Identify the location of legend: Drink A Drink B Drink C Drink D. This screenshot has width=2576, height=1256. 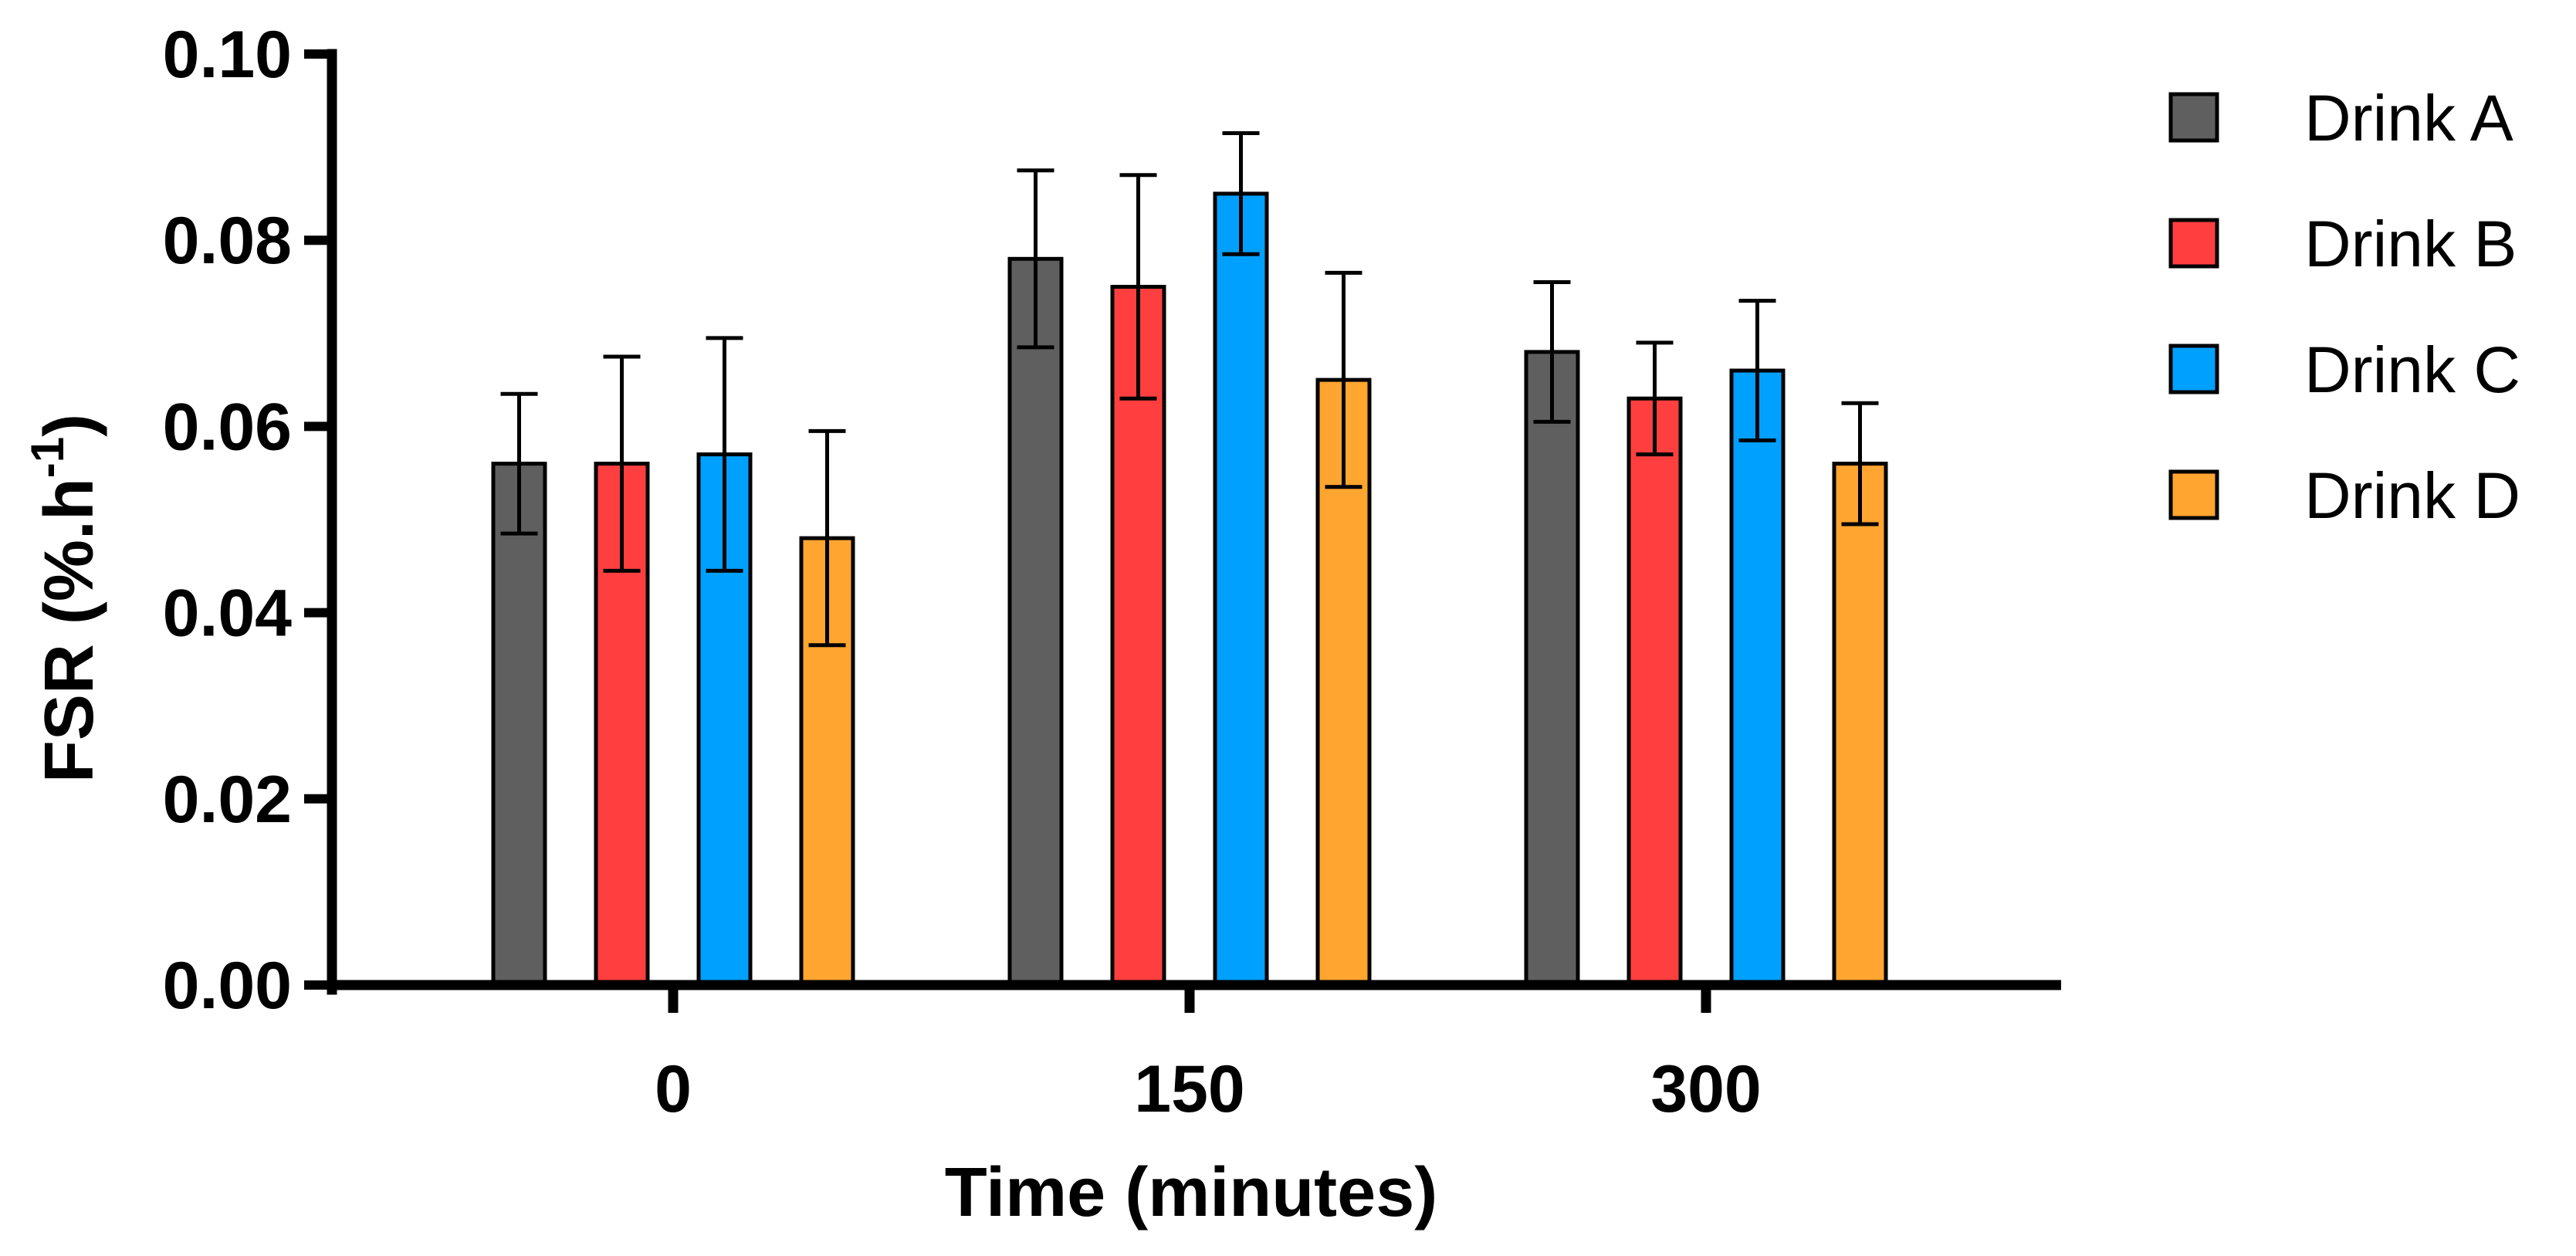
(2344, 307).